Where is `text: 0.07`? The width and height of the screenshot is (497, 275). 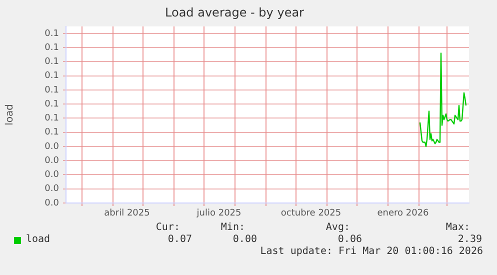 text: 0.07 is located at coordinates (179, 239).